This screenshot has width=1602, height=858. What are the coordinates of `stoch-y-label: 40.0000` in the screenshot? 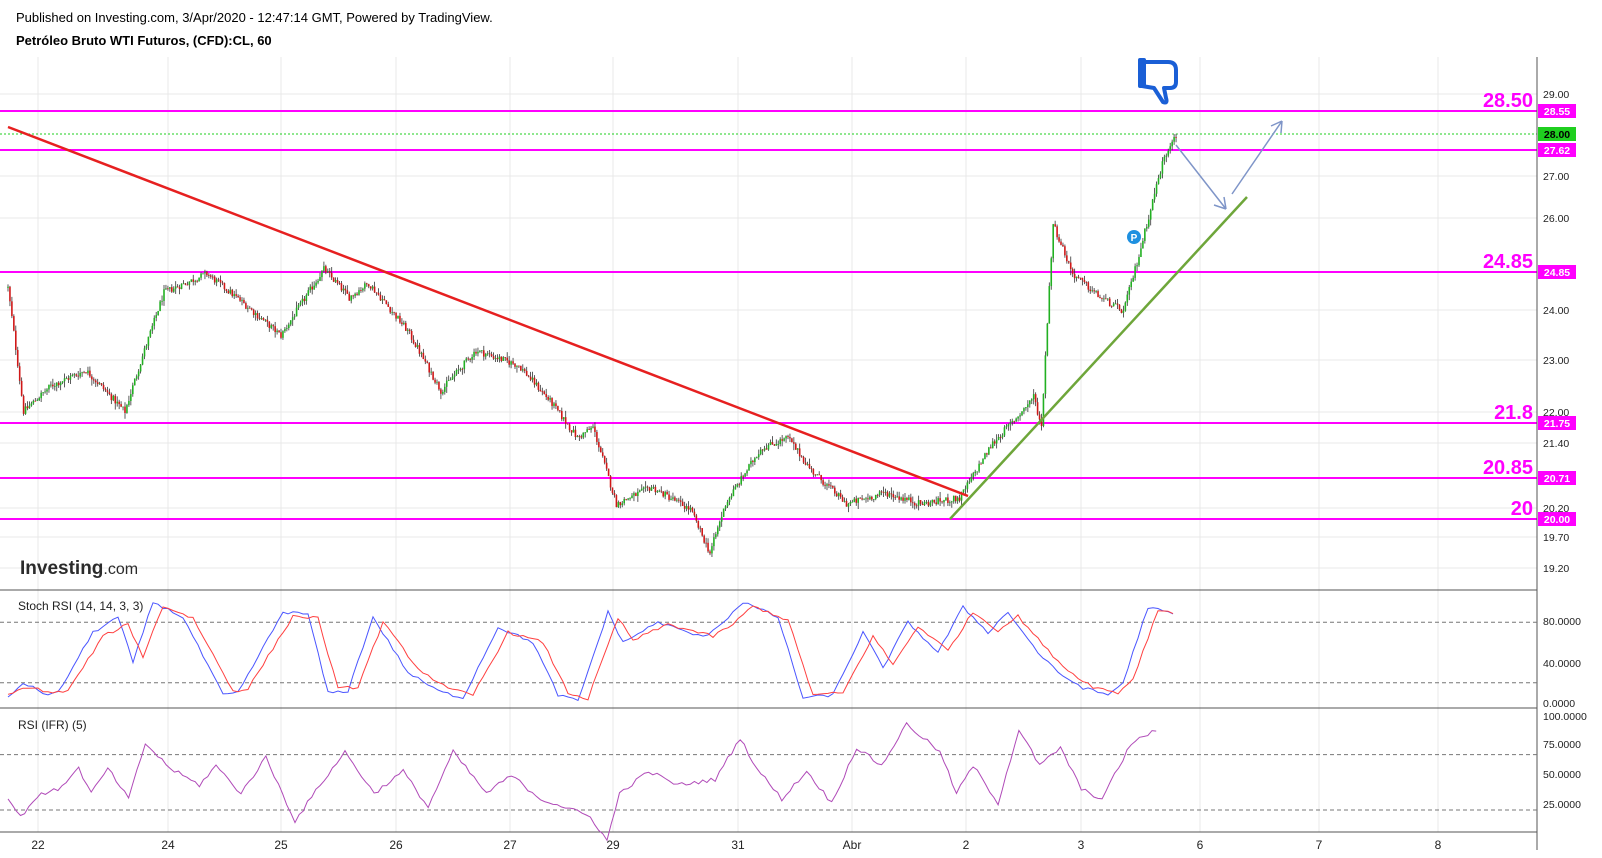 It's located at (1562, 664).